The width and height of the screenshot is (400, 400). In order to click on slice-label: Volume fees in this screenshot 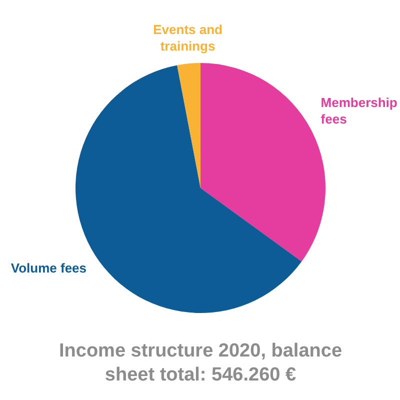, I will do `click(48, 268)`.